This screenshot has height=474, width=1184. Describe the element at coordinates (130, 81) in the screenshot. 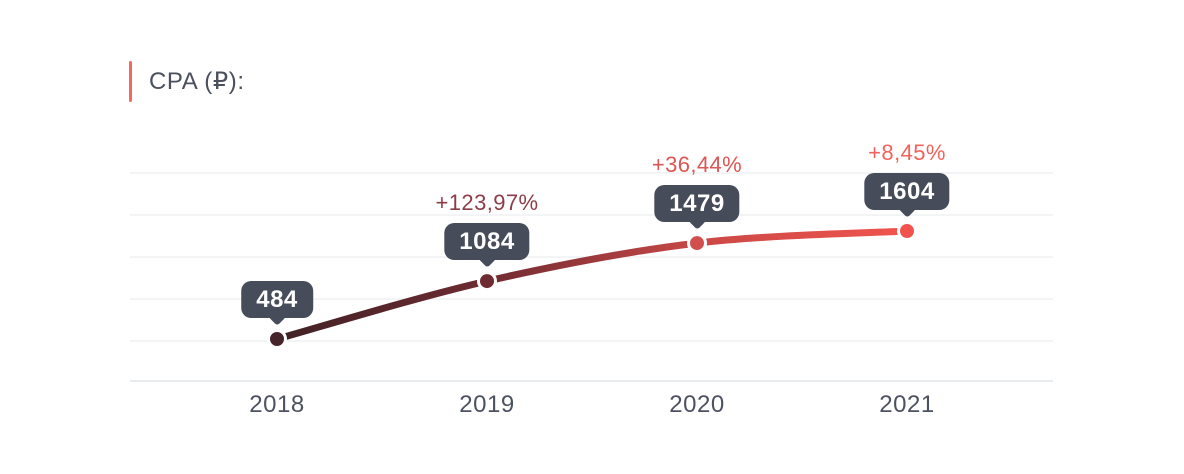

I see `title-accent-bar` at that location.